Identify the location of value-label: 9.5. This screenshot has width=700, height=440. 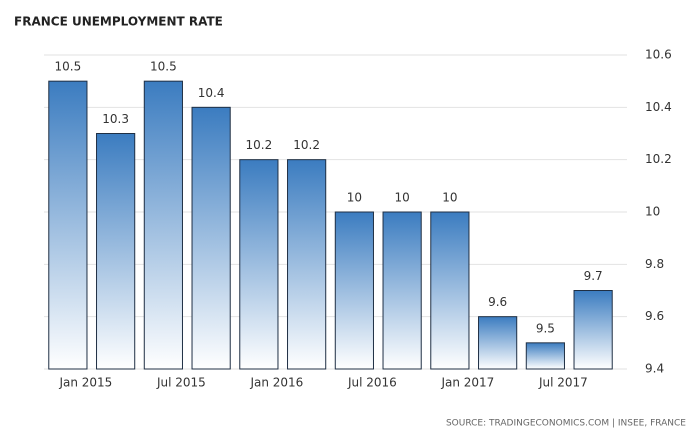
(545, 328).